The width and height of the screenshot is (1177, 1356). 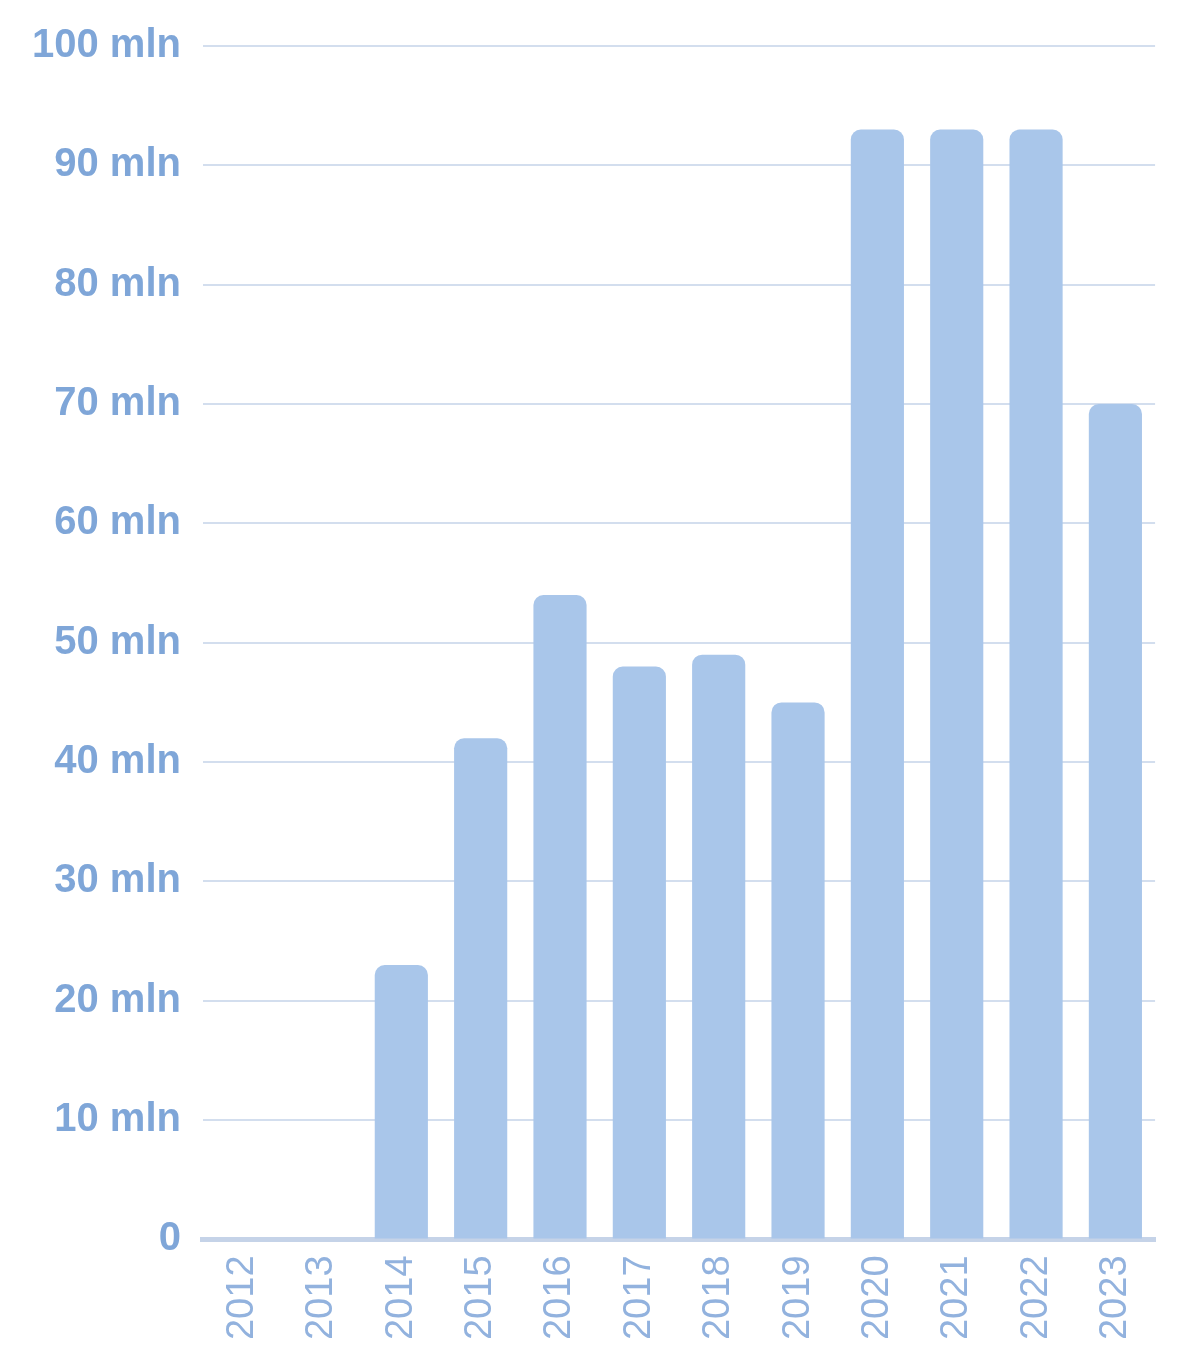 I want to click on y-tick-label: 30 mln, so click(x=117, y=878).